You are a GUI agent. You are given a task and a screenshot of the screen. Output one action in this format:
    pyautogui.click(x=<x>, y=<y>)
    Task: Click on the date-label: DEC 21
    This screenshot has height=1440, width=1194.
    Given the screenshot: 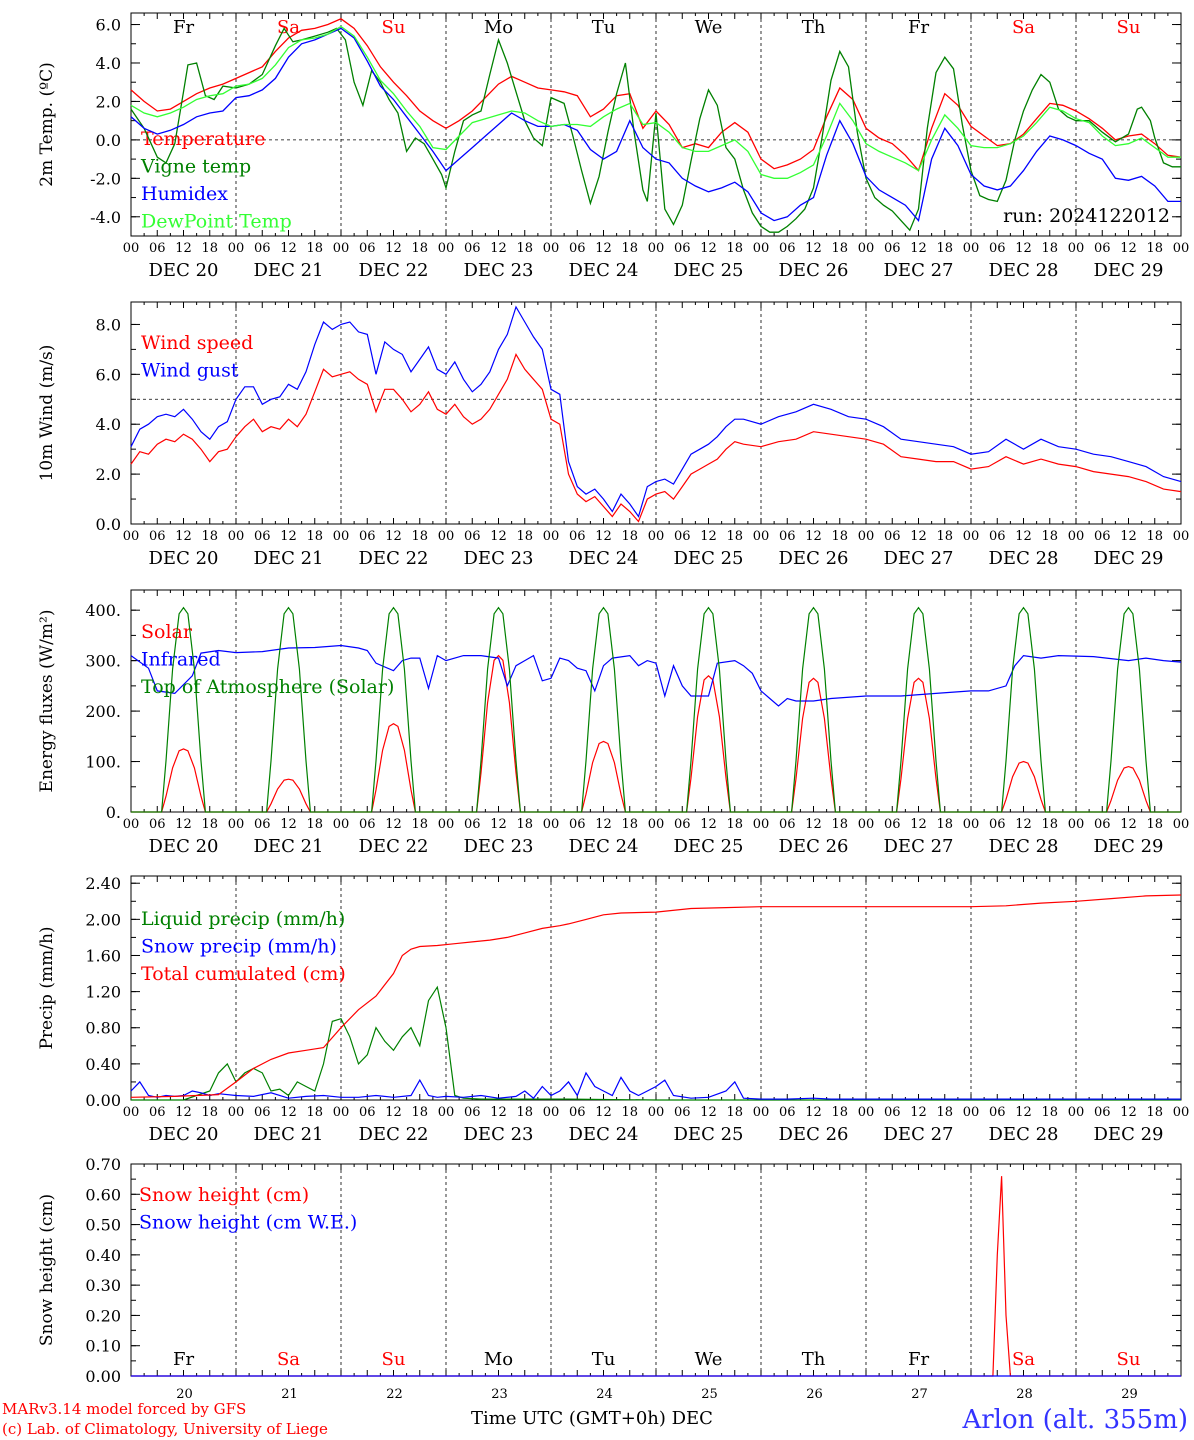 What is the action you would take?
    pyautogui.click(x=289, y=558)
    